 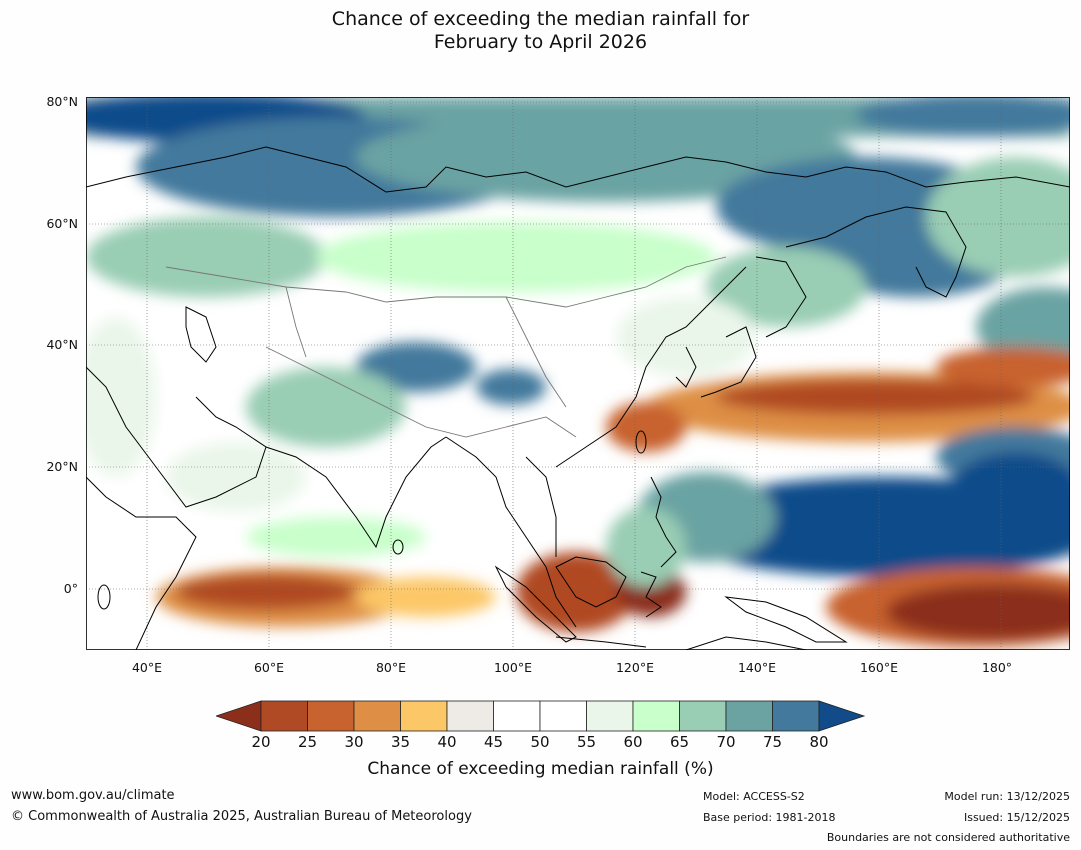 I want to click on colorbar-tick-label: 55, so click(x=586, y=742).